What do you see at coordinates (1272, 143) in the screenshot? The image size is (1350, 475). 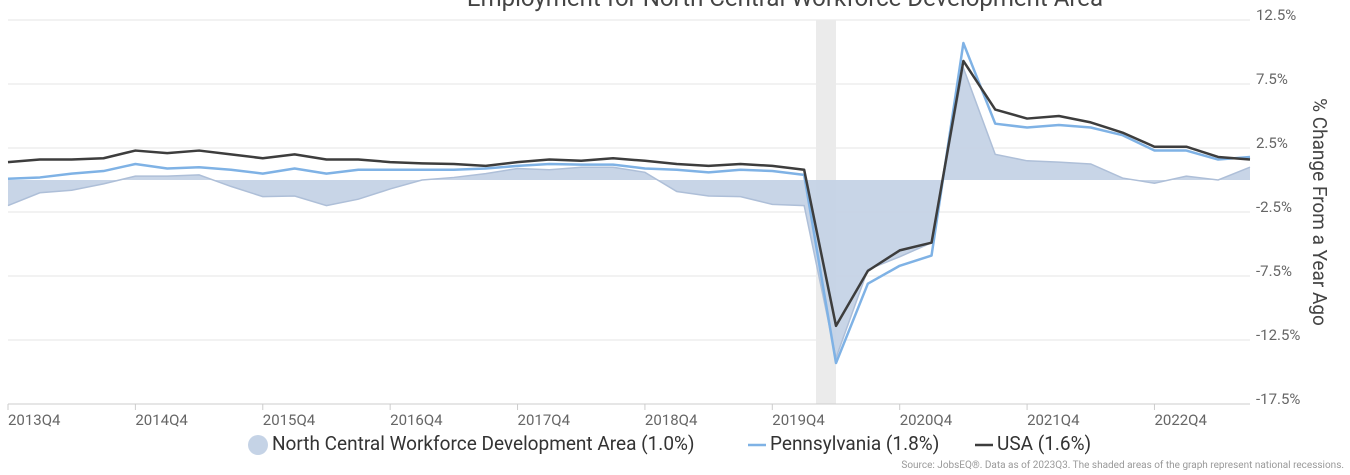 I see `y-tick-label: 2.5%` at bounding box center [1272, 143].